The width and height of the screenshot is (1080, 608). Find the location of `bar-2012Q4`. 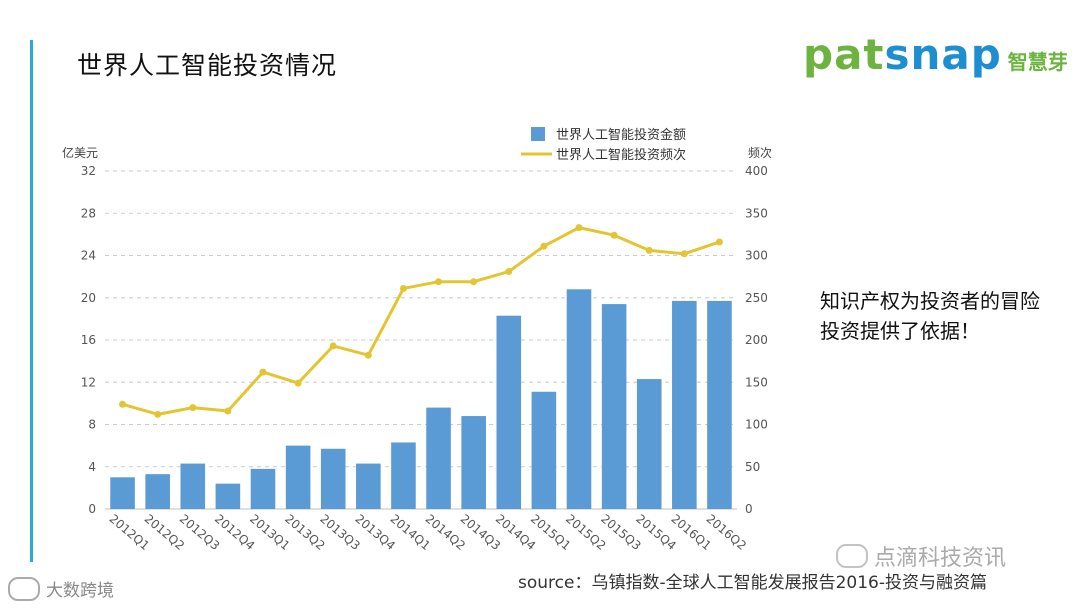

bar-2012Q4 is located at coordinates (228, 496).